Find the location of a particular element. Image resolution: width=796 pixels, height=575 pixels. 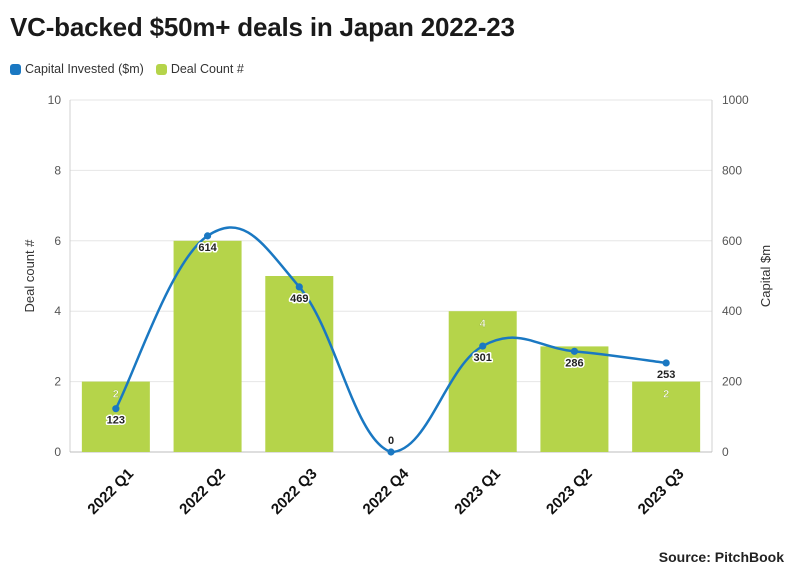

y-tick-label-right: 600 is located at coordinates (732, 241).